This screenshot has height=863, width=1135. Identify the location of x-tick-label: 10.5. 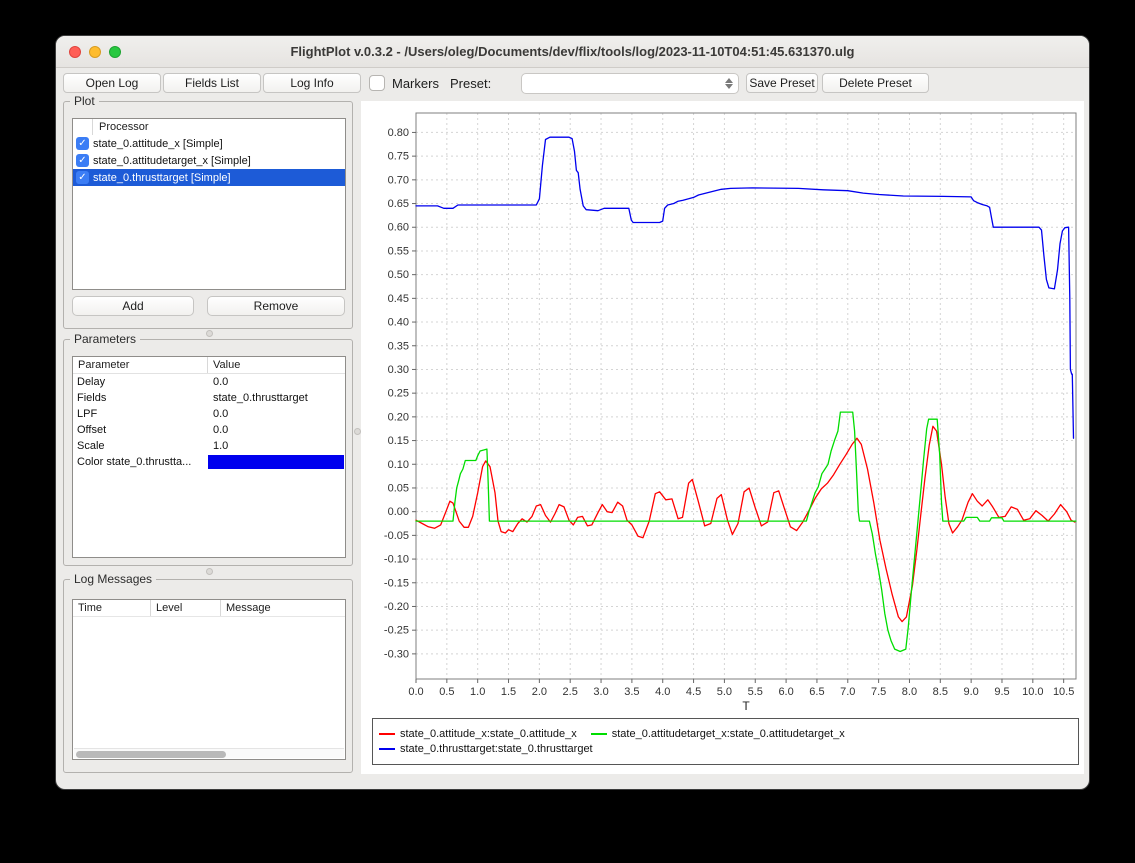
(1063, 692).